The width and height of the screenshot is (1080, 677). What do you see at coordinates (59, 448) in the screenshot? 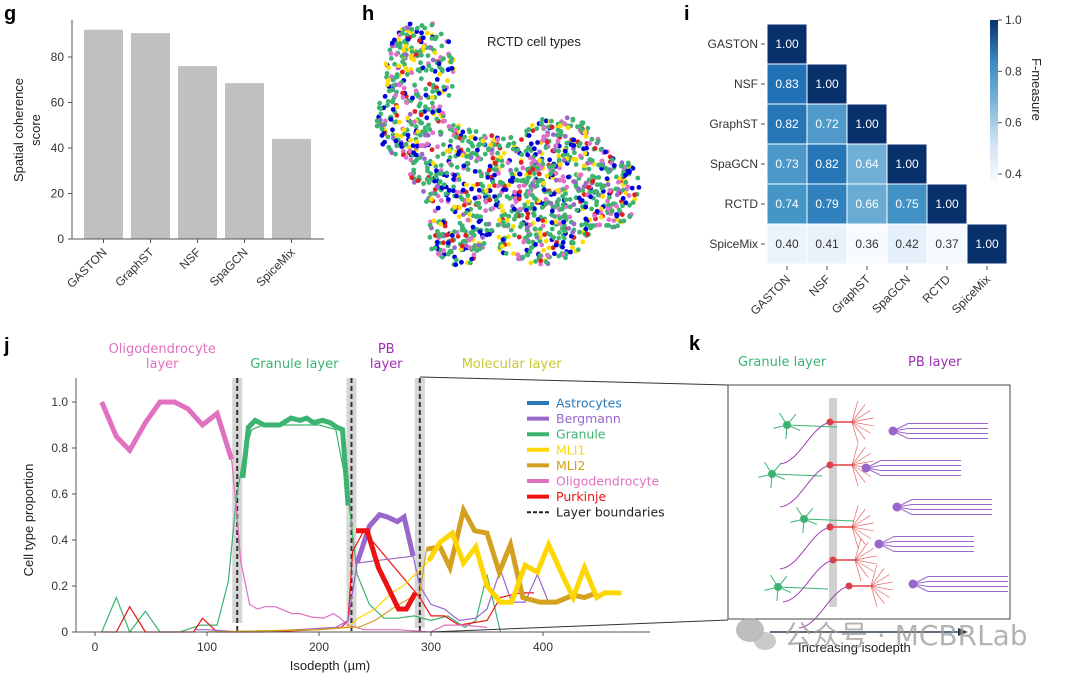
I see `y-tick-label: 0.8` at bounding box center [59, 448].